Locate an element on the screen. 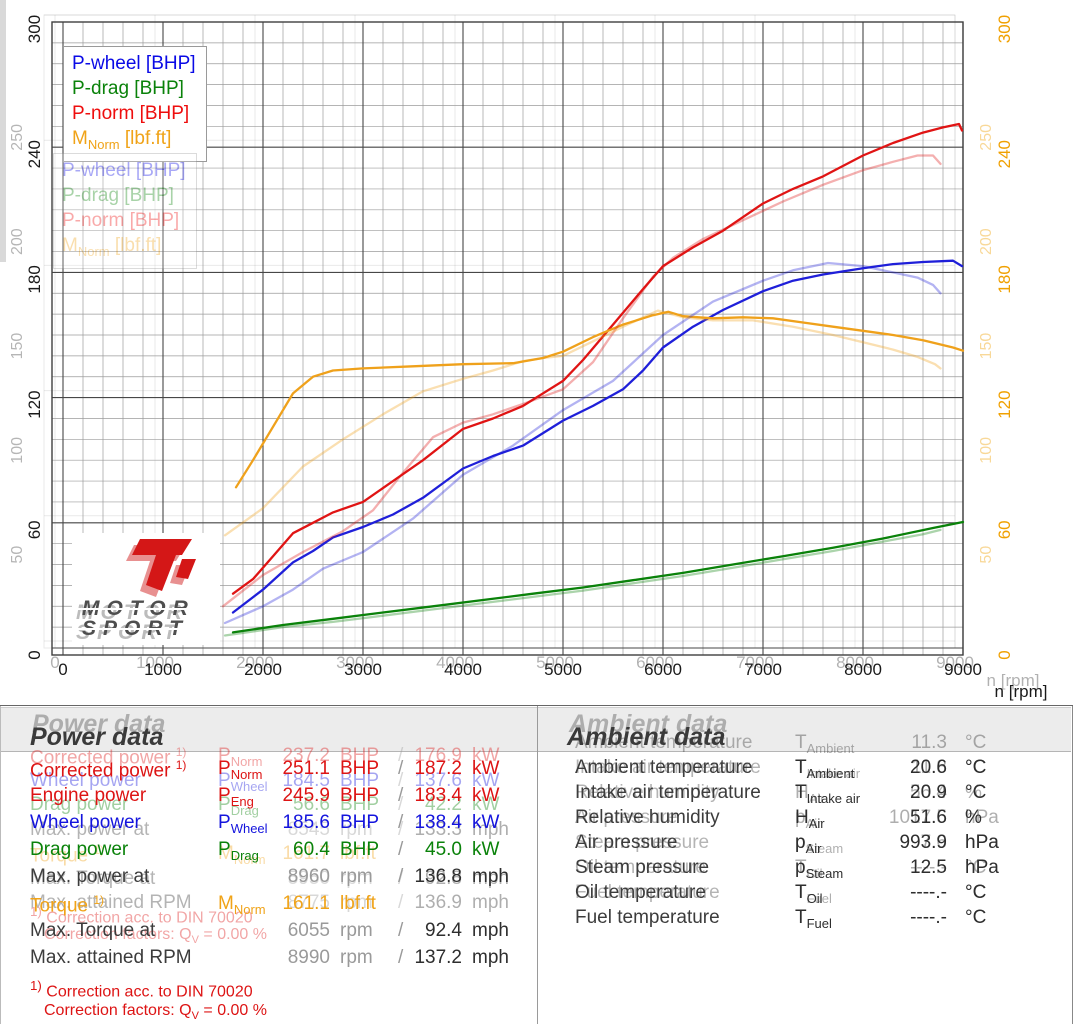 The width and height of the screenshot is (1073, 1024). y-right-tick-ghost: 250 is located at coordinates (986, 137).